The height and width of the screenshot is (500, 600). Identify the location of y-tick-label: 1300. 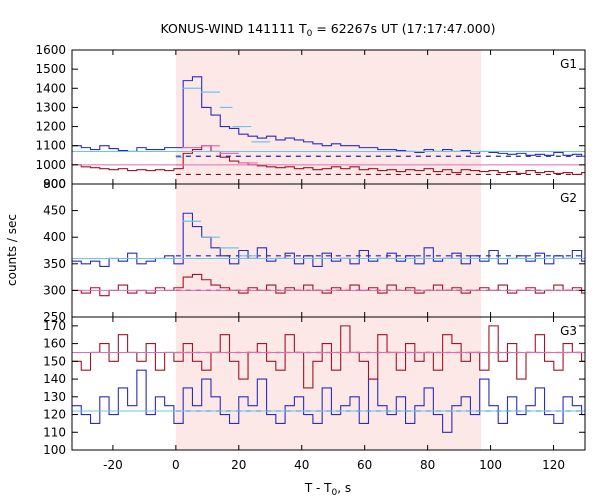
(50, 107).